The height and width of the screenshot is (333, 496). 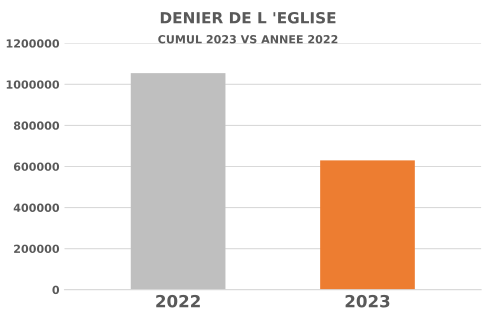 I want to click on y-tick-label: 1200000, so click(x=33, y=43).